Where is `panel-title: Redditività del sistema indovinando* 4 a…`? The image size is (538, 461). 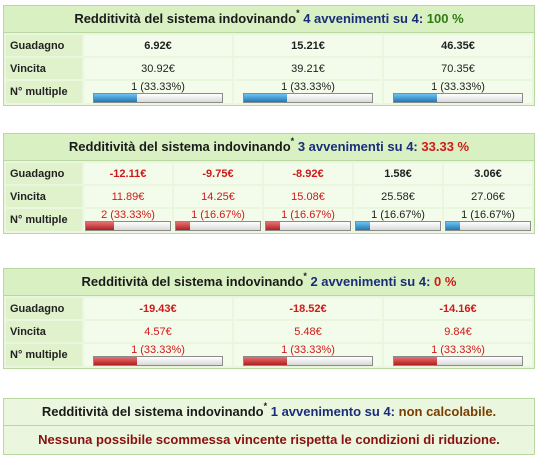
panel-title: Redditività del sistema indovinando* 4 a… is located at coordinates (269, 19).